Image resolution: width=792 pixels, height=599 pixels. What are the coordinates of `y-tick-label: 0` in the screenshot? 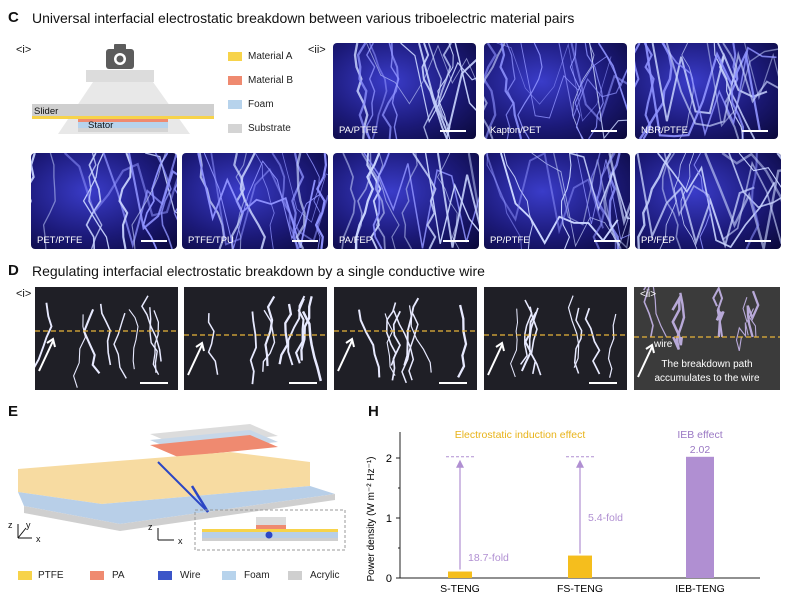 It's located at (389, 579).